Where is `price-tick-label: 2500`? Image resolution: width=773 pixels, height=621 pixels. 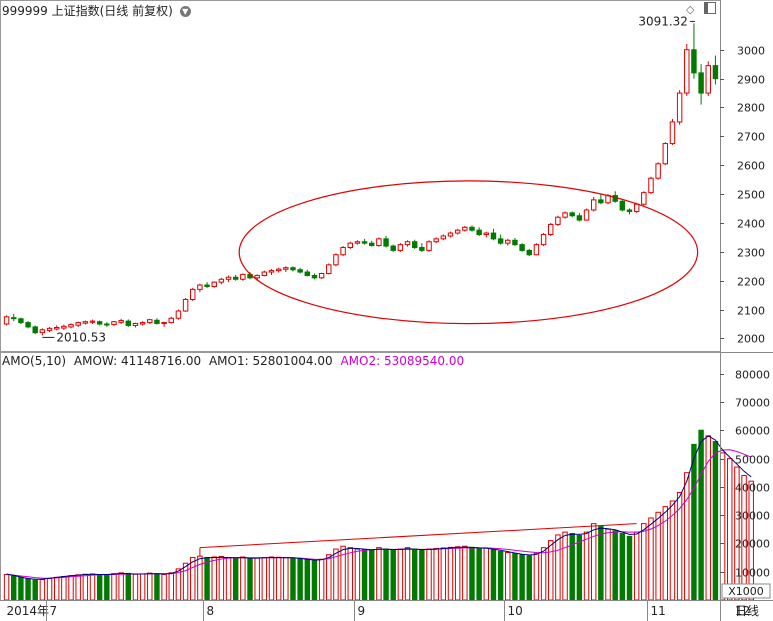 price-tick-label: 2500 is located at coordinates (751, 195).